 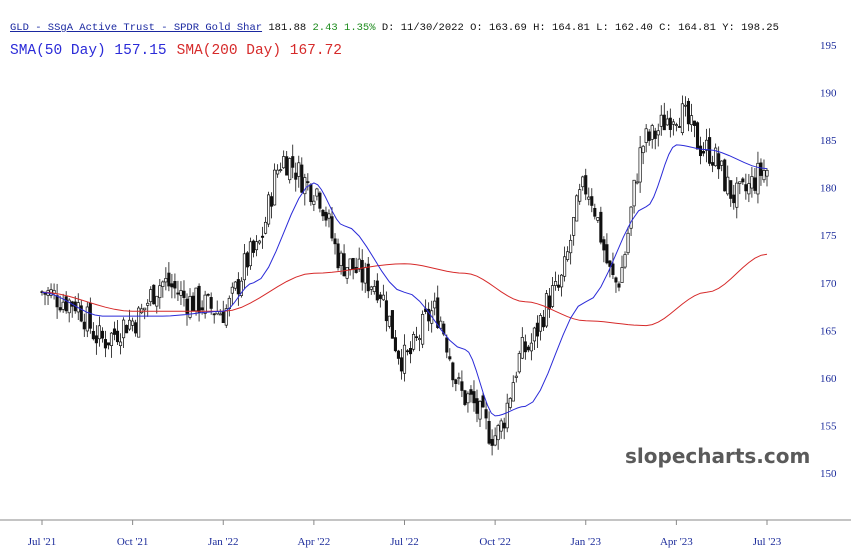 What do you see at coordinates (828, 141) in the screenshot?
I see `y-tick-label: 185` at bounding box center [828, 141].